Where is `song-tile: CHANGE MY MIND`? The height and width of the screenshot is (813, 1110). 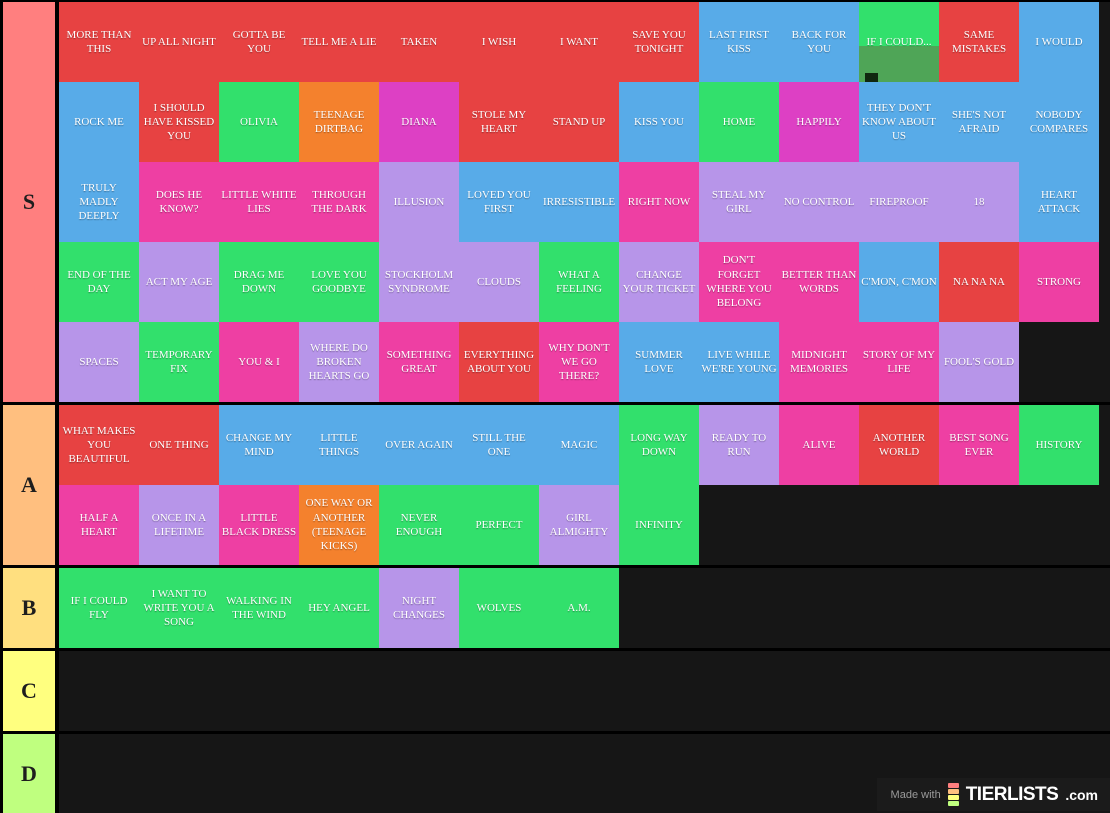 song-tile: CHANGE MY MIND is located at coordinates (259, 445).